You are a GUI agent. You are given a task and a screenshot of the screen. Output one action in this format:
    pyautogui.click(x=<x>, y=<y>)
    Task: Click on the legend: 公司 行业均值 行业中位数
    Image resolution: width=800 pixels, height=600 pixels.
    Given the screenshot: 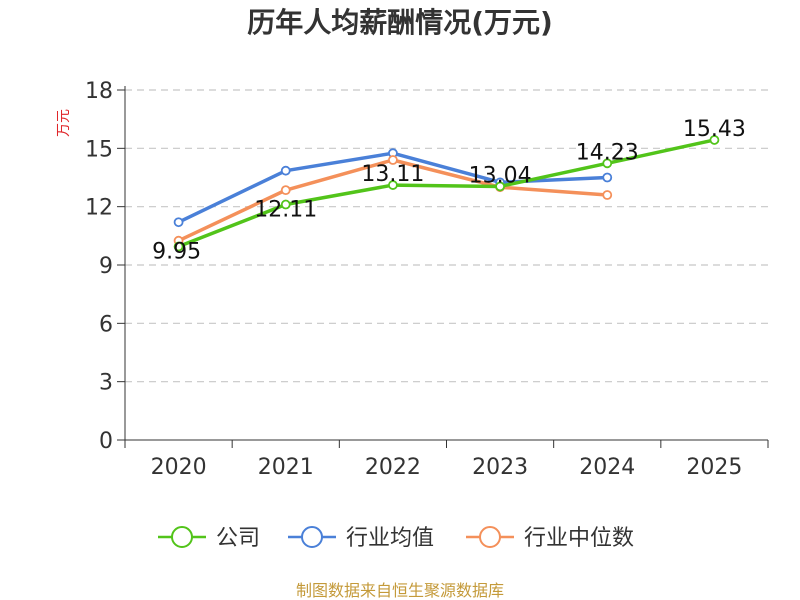 What is the action you would take?
    pyautogui.click(x=396, y=538)
    